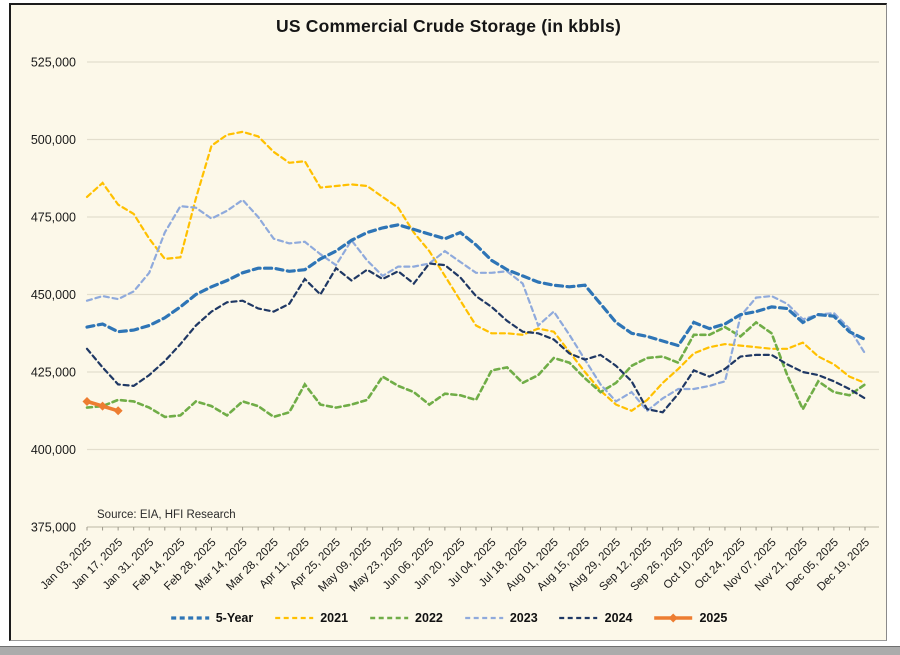 This screenshot has height=655, width=900. Describe the element at coordinates (713, 618) in the screenshot. I see `legend-label: 2025` at that location.